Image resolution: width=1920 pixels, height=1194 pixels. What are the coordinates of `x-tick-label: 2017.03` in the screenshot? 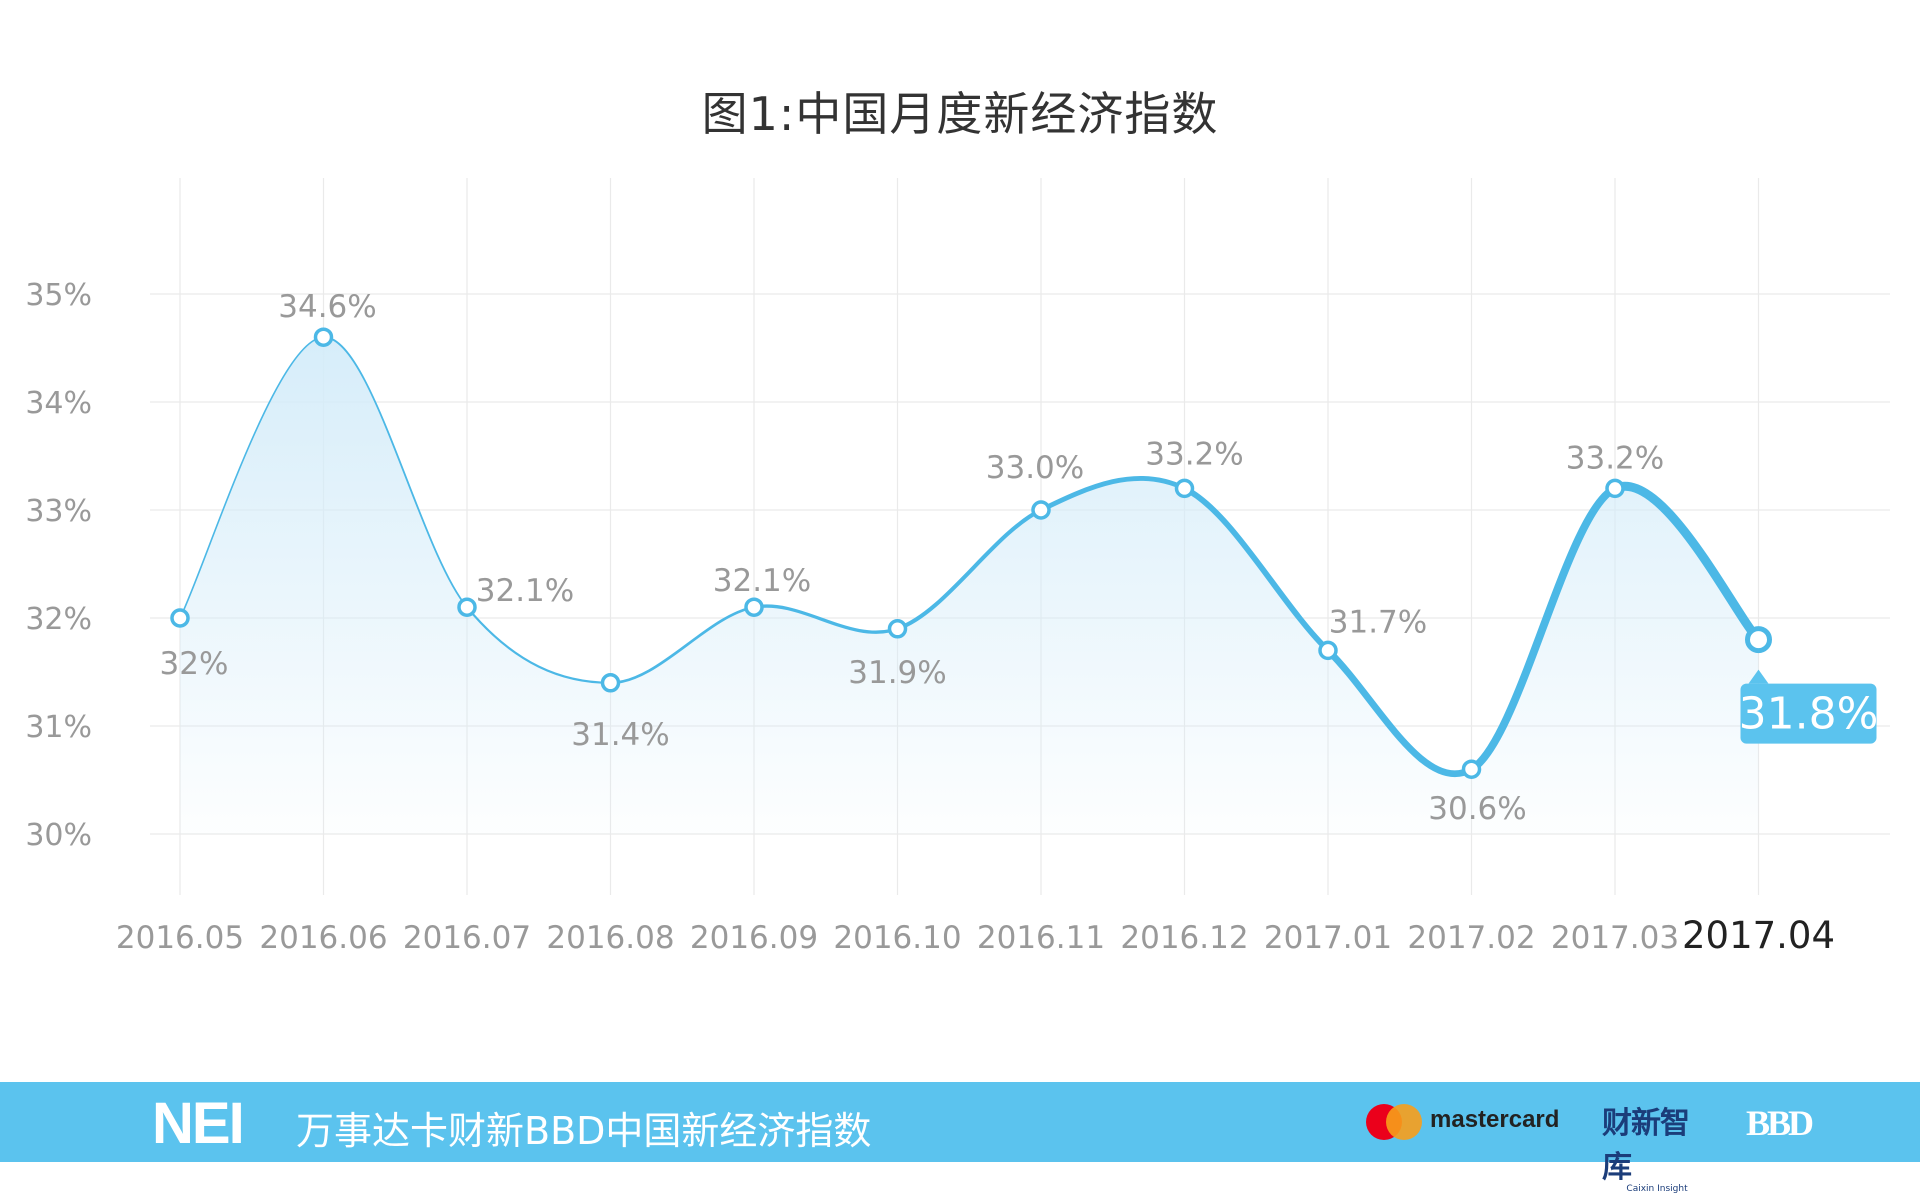 It's located at (1615, 938).